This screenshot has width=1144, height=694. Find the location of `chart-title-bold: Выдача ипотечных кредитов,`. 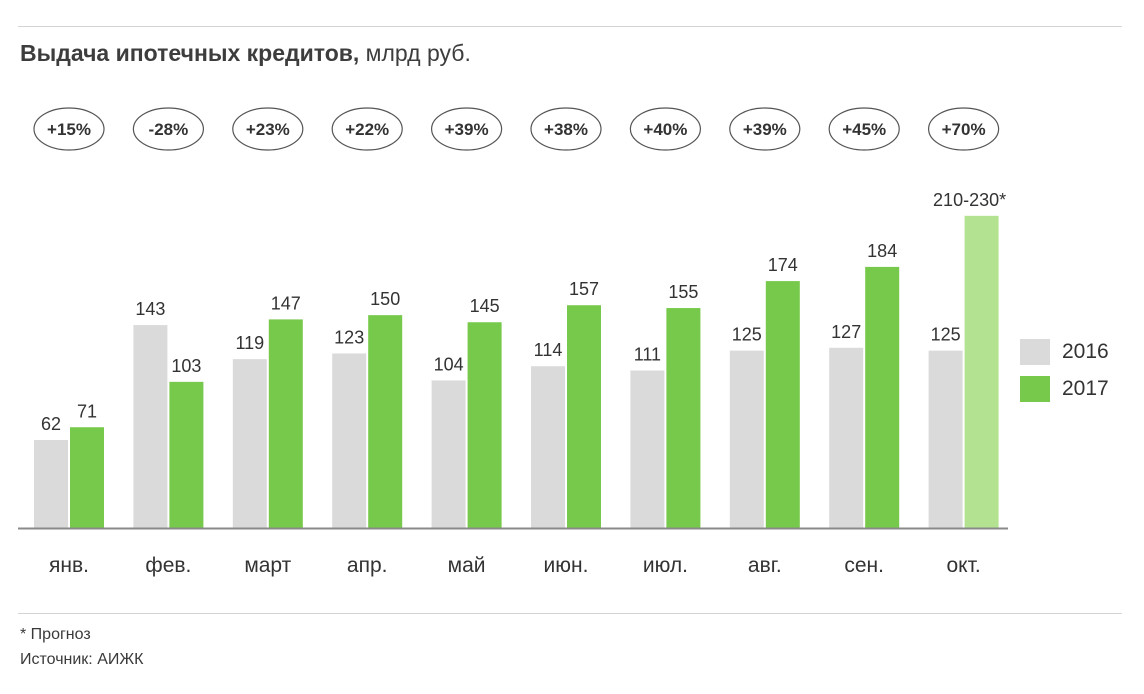

chart-title-bold: Выдача ипотечных кредитов, is located at coordinates (190, 53).